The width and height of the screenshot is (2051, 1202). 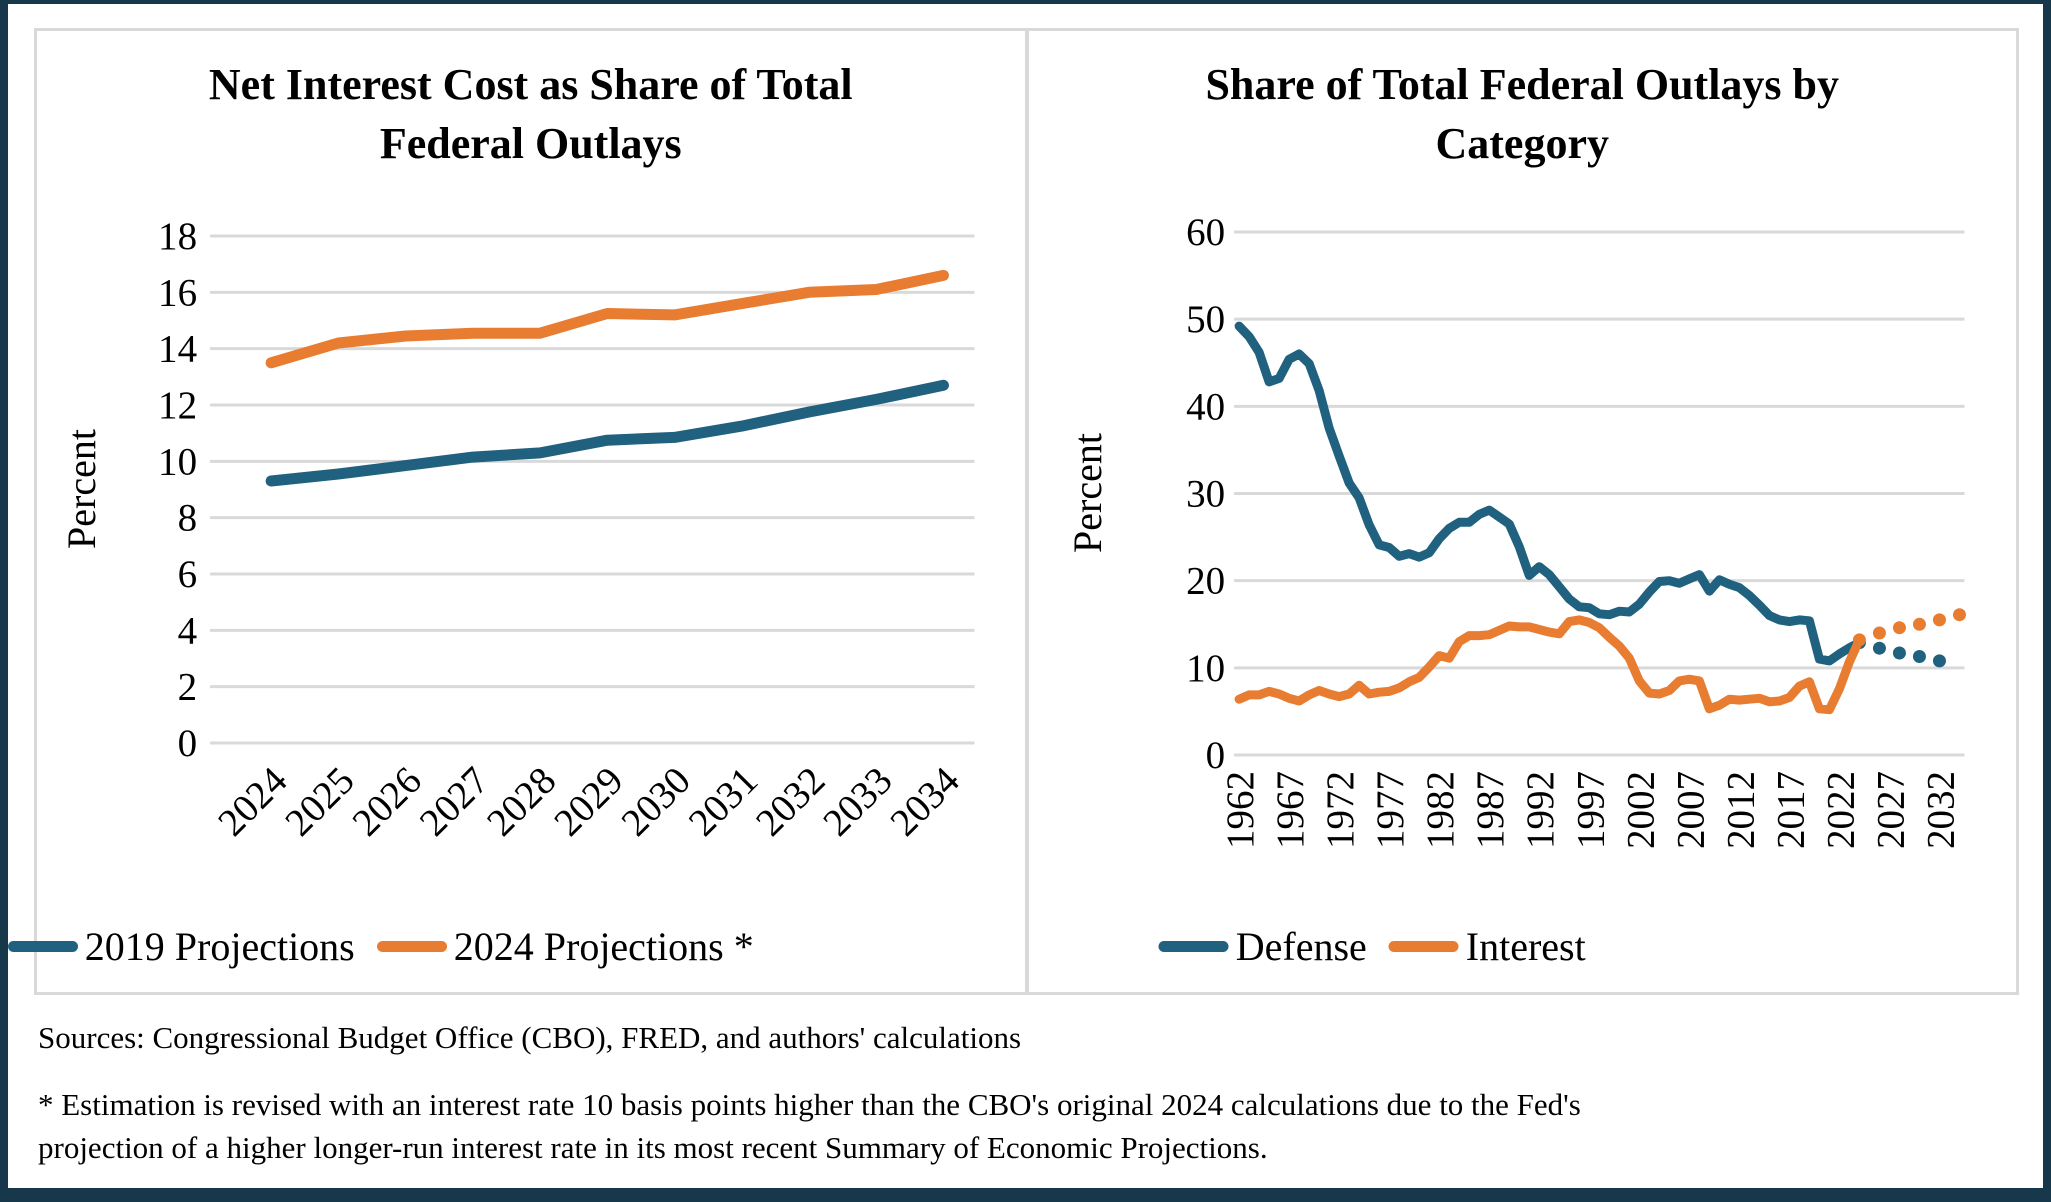 I want to click on y-tick-label: 60, so click(x=1205, y=232).